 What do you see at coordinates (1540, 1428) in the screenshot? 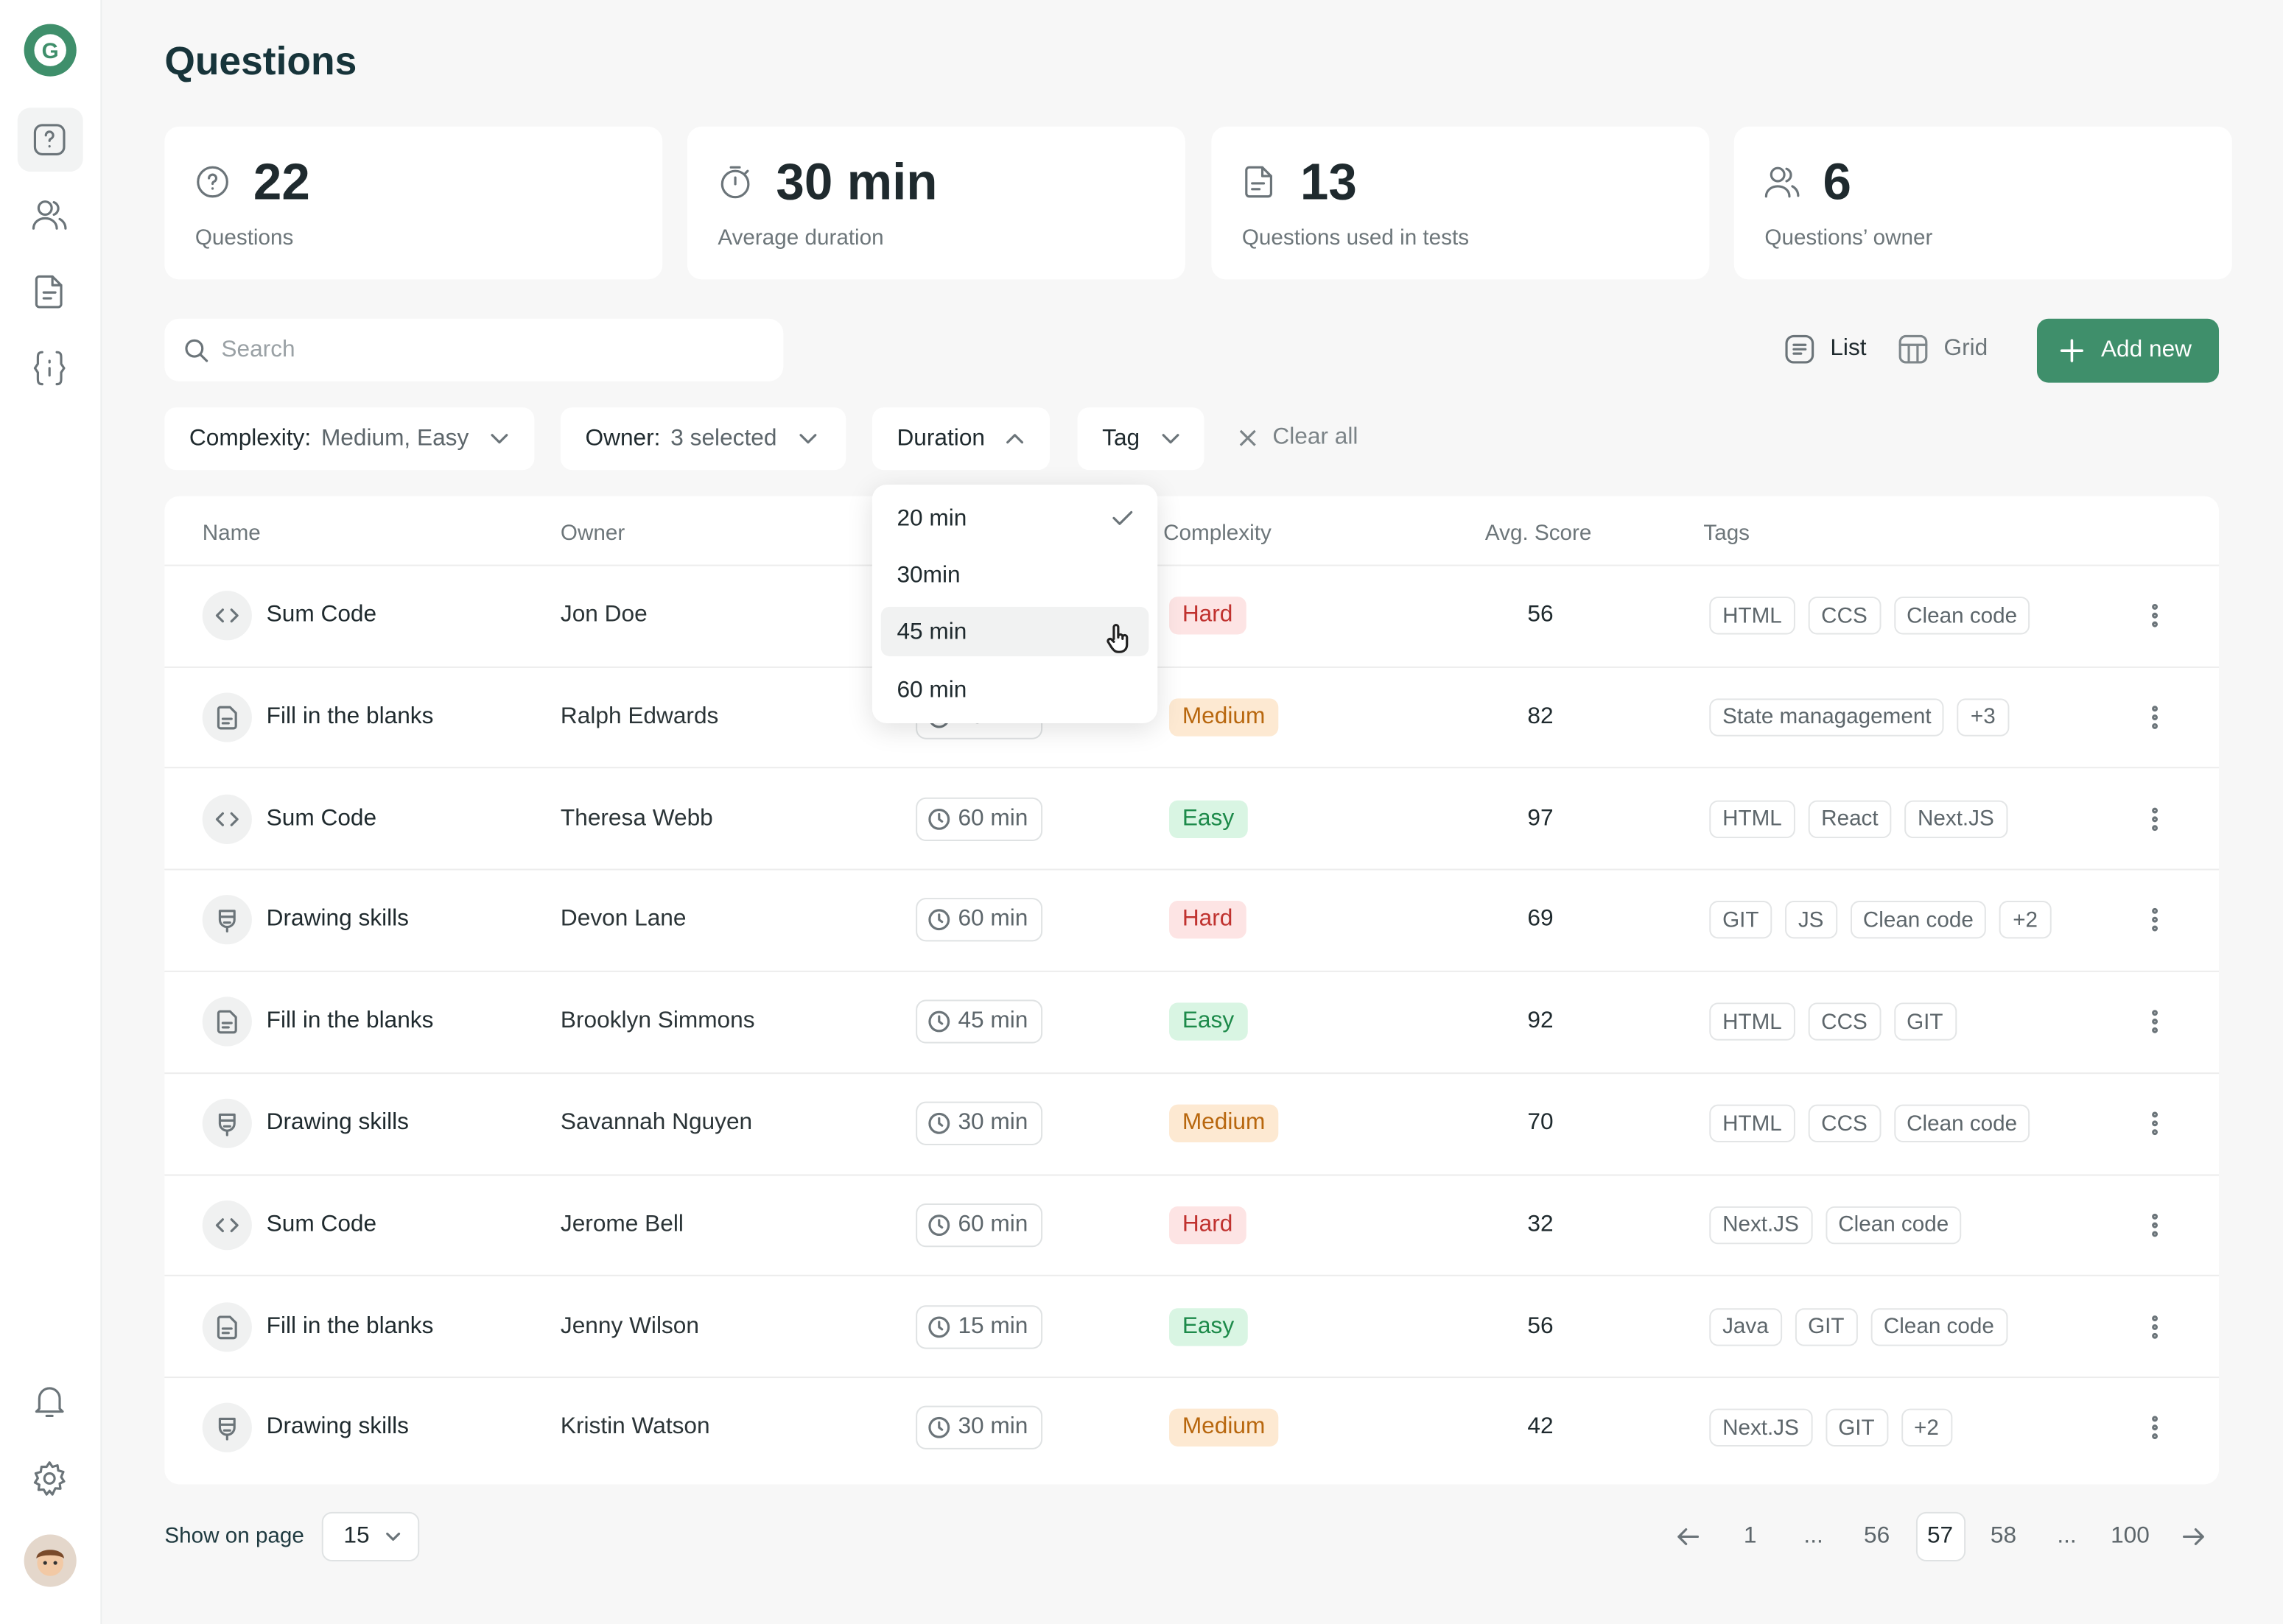
I see `avg-score: 42` at bounding box center [1540, 1428].